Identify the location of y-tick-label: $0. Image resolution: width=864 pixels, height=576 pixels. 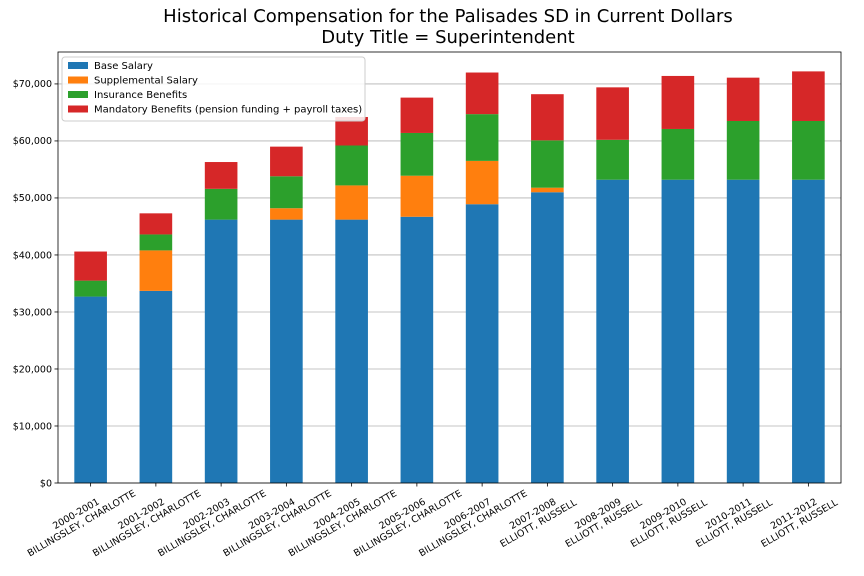
(46, 483).